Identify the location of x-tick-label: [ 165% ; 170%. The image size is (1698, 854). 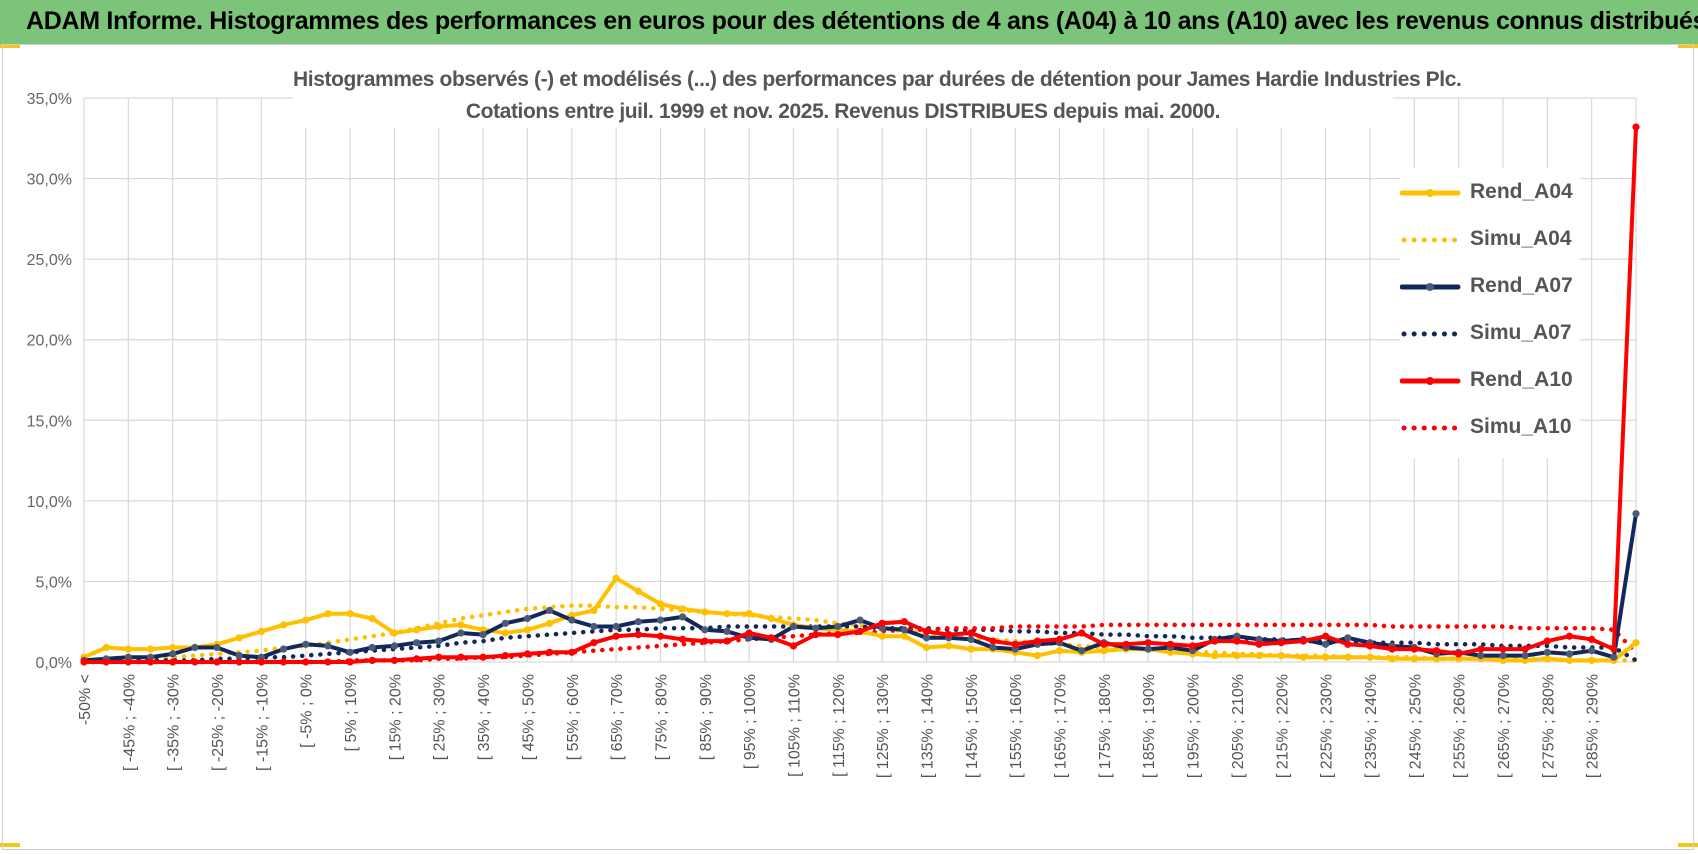
(1061, 726).